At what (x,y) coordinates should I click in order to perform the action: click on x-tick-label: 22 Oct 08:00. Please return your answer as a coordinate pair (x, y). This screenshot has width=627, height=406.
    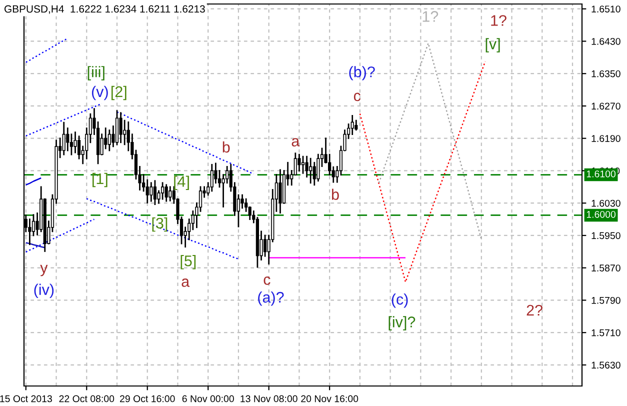
    Looking at the image, I should click on (86, 398).